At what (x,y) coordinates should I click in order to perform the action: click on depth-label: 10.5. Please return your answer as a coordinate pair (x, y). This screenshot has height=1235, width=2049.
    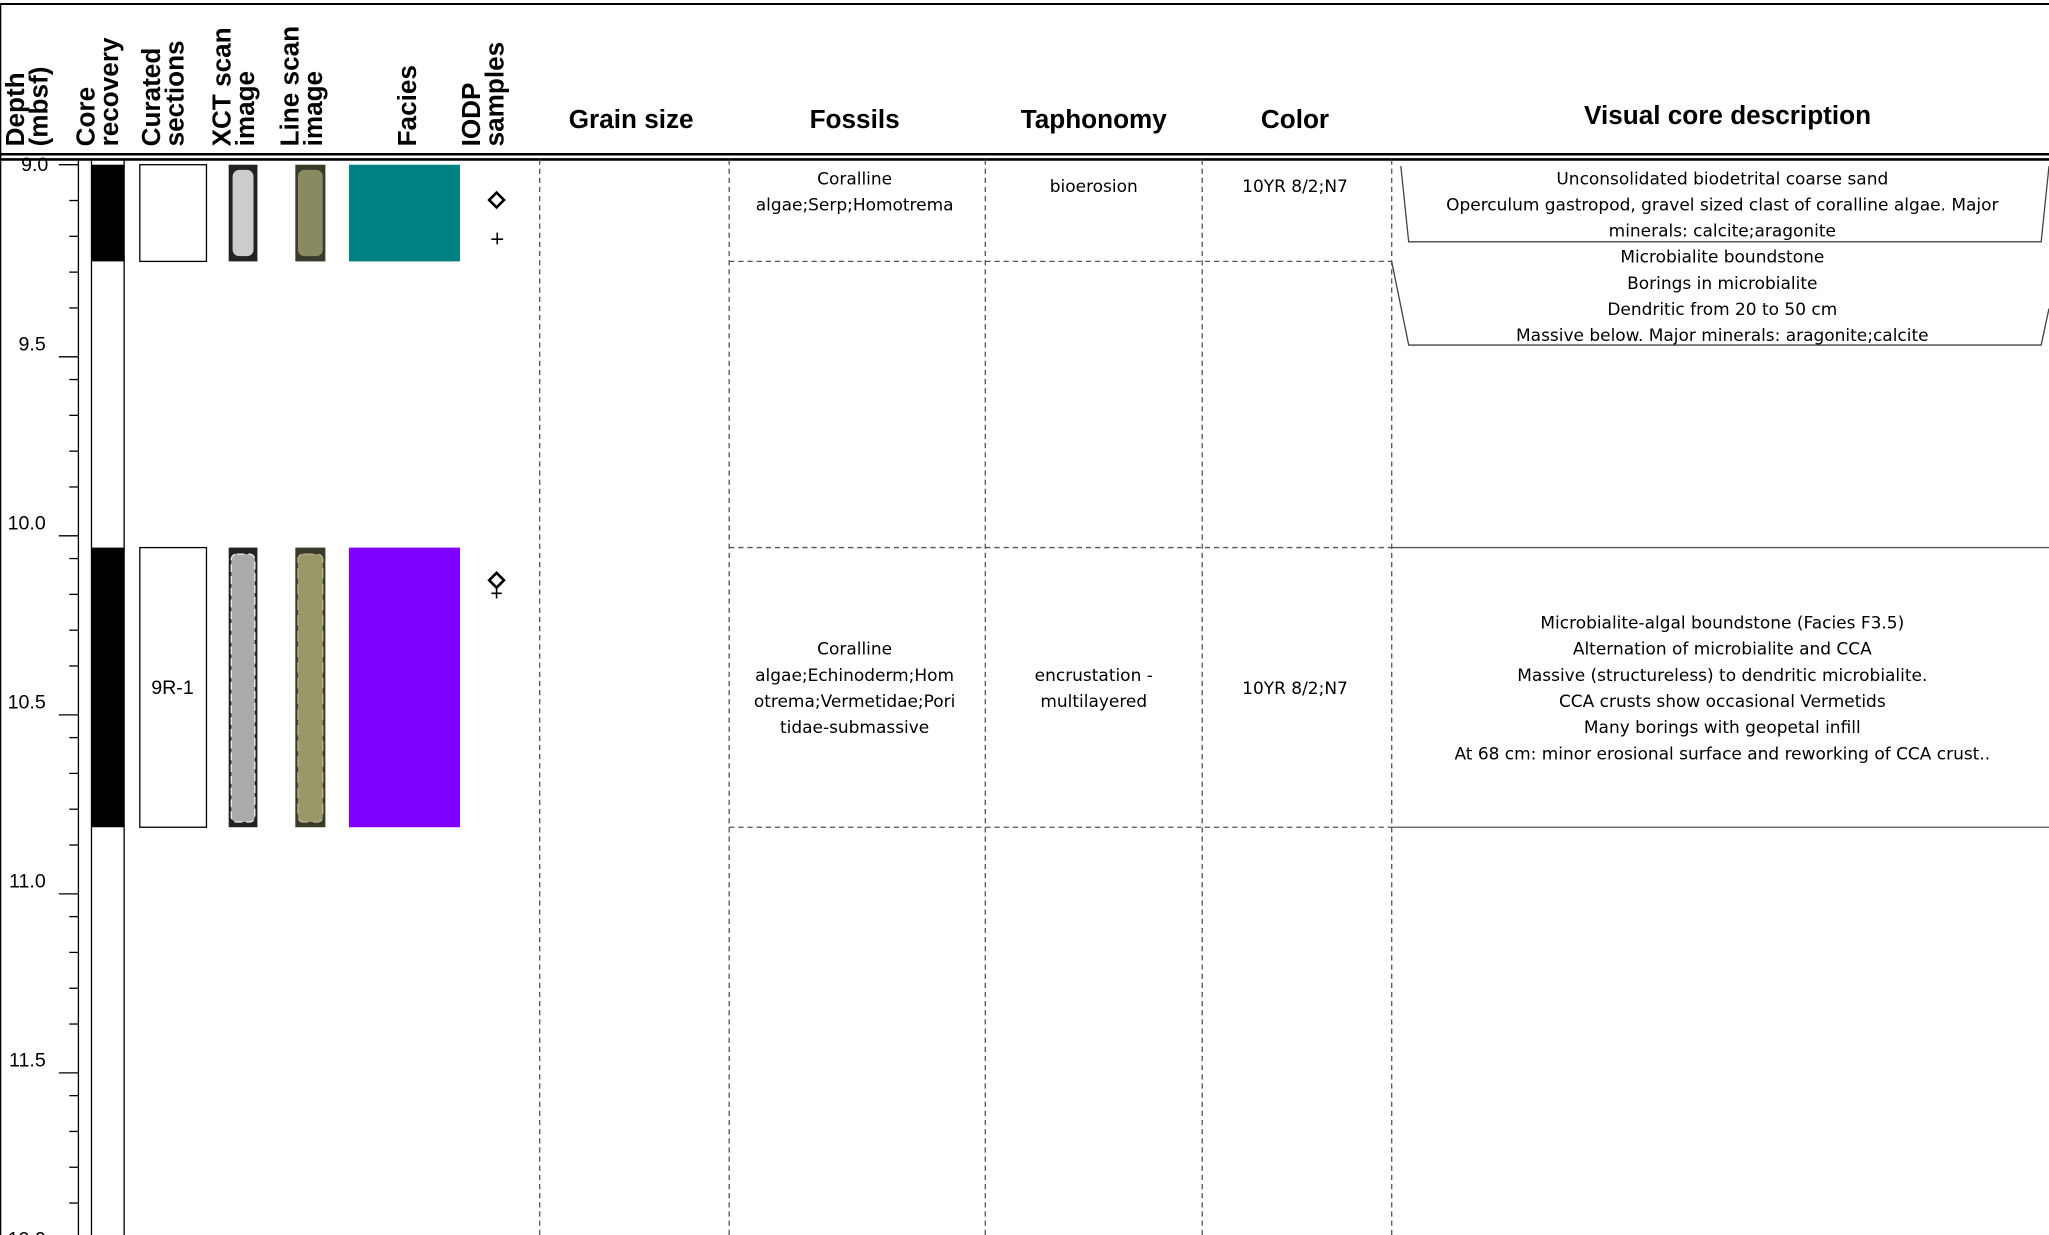
    Looking at the image, I should click on (27, 702).